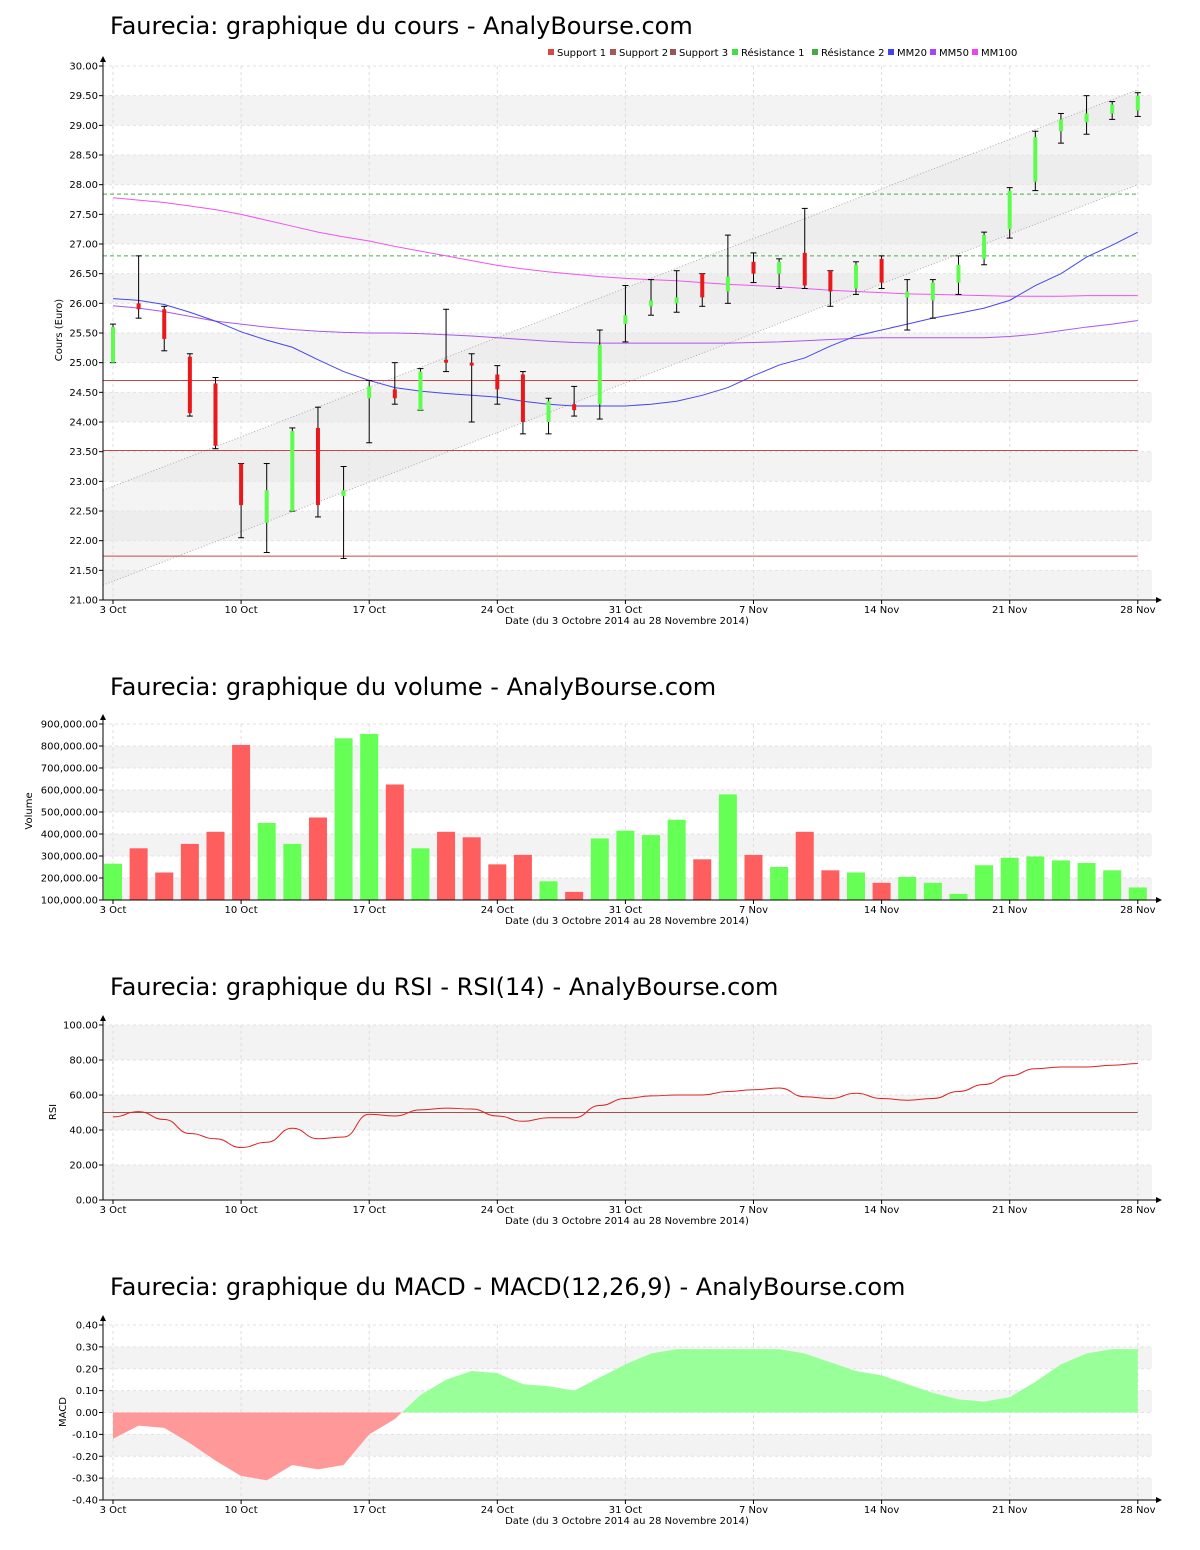 This screenshot has height=1550, width=1200. Describe the element at coordinates (83, 185) in the screenshot. I see `y-tick-label: 28.00` at that location.